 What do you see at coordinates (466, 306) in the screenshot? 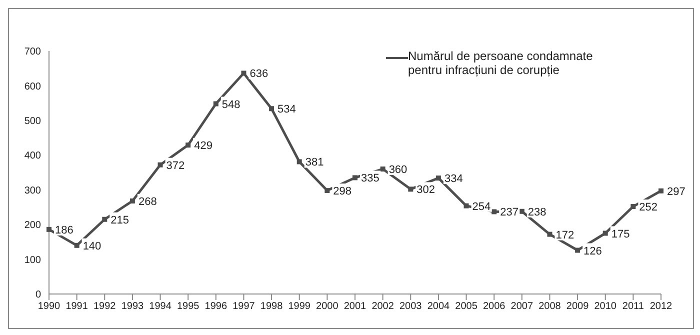
I see `x-tick-label: 2005` at bounding box center [466, 306].